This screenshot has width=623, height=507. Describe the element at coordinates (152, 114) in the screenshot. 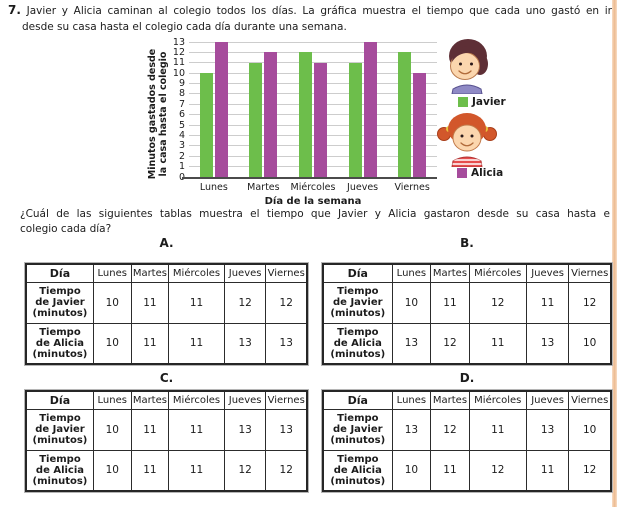

I see `y-axis-title-line-1: Minutos gastados desde` at that location.